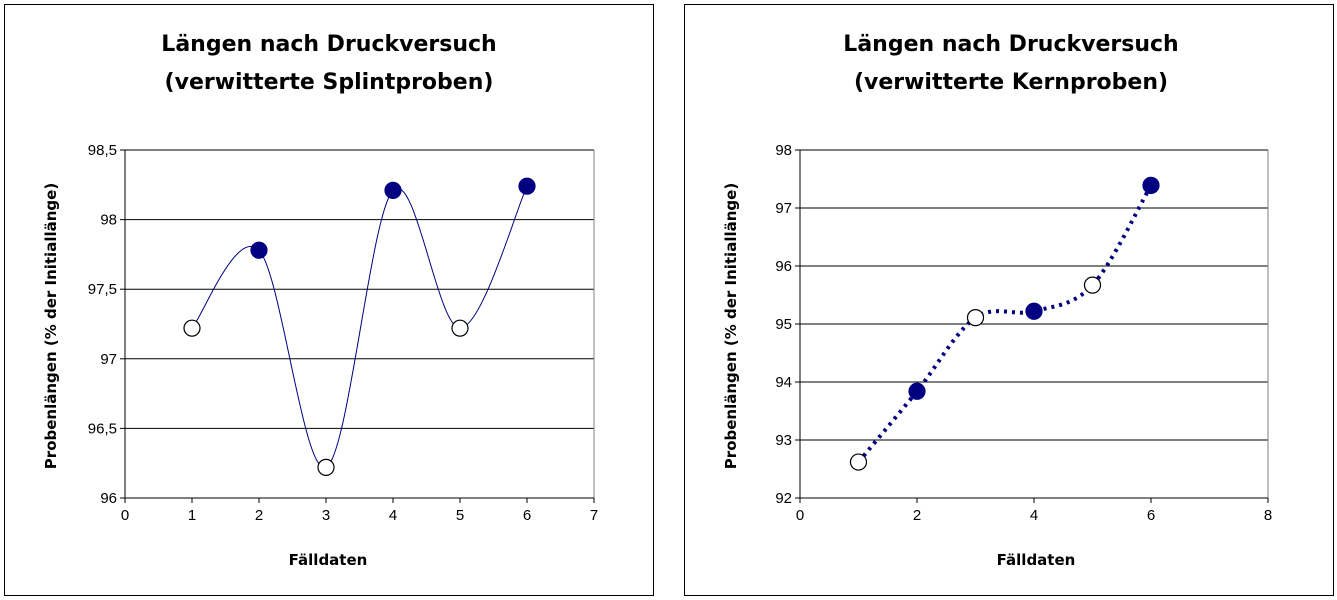  I want to click on x-tick-label: 5, so click(460, 515).